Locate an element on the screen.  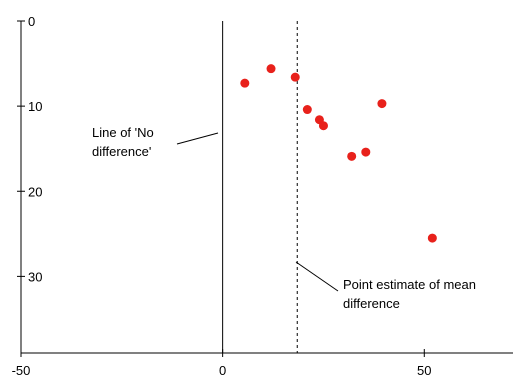
annotation-no-difference-leader is located at coordinates (197, 138).